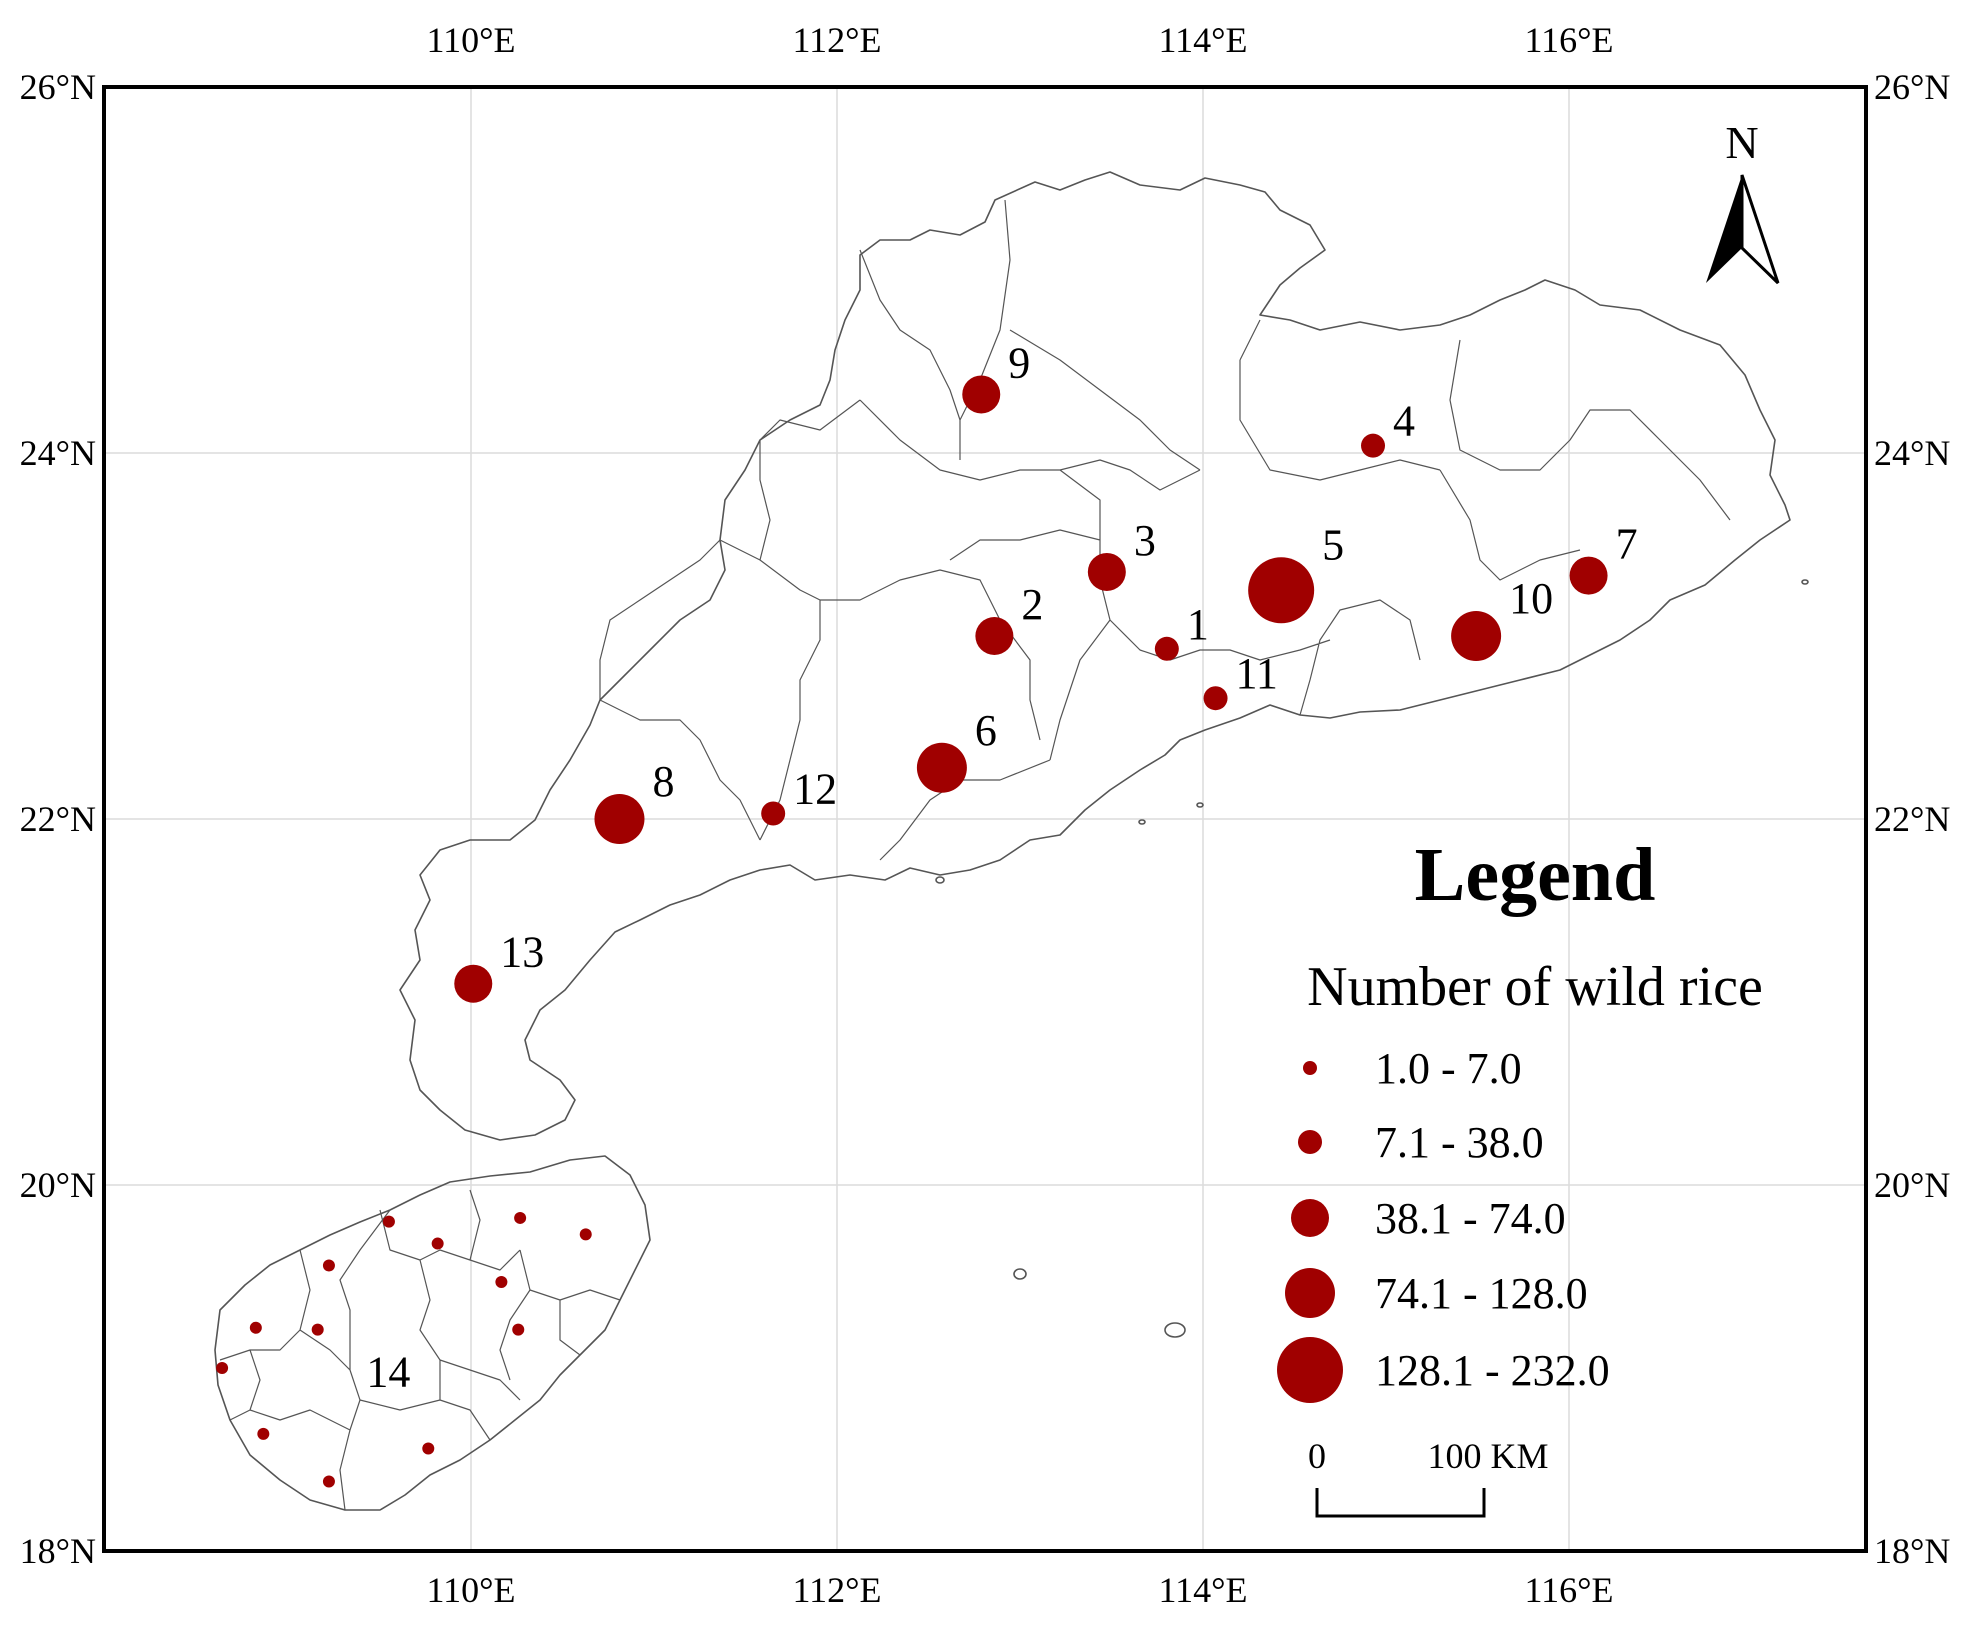  I want to click on scale-bar-start-label: 0, so click(1317, 1456).